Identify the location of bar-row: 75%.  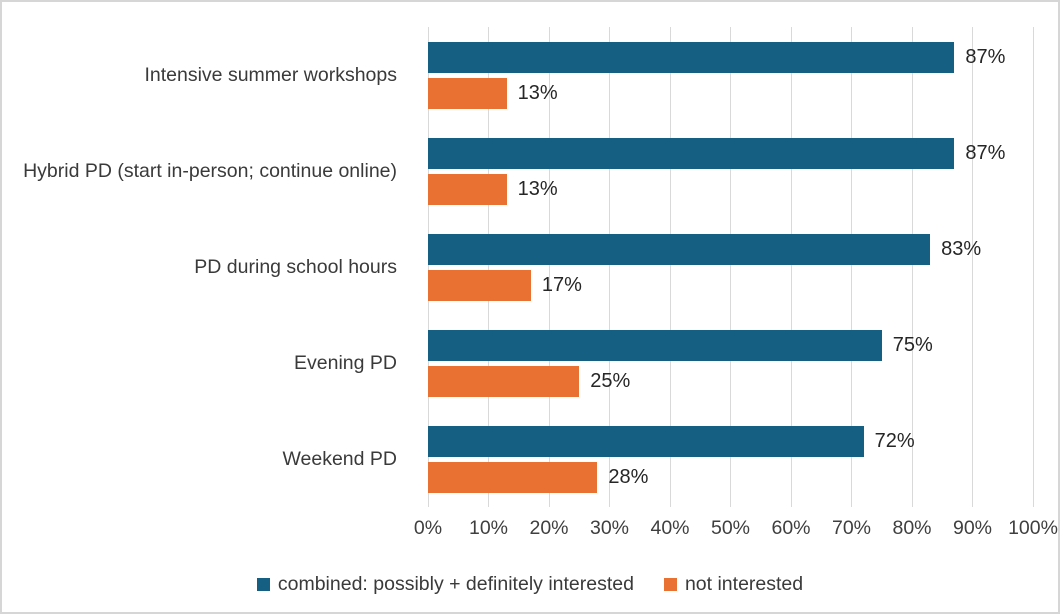
(730, 345).